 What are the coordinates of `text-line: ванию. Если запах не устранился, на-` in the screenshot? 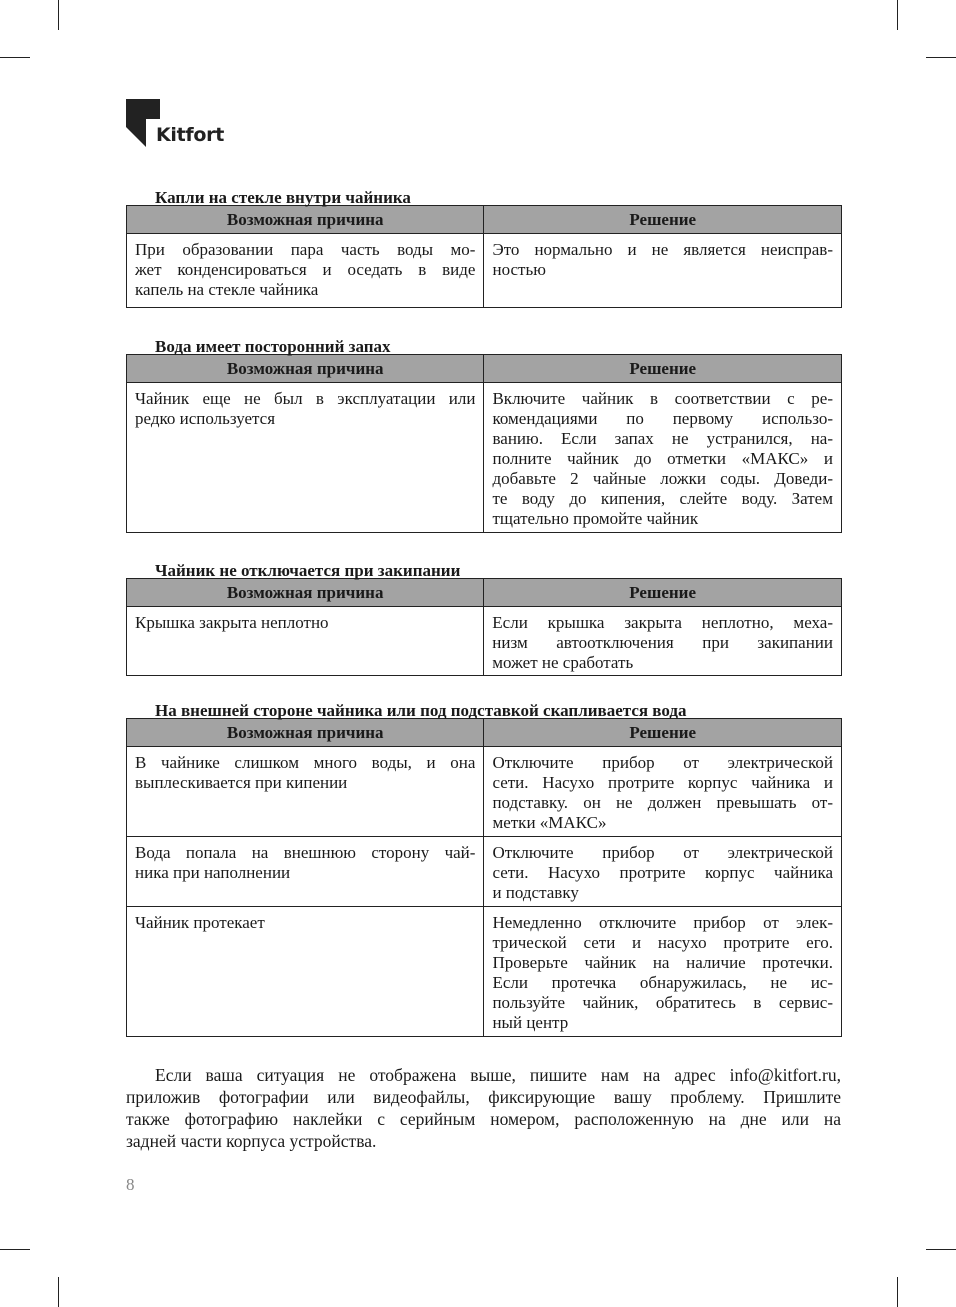 It's located at (662, 438).